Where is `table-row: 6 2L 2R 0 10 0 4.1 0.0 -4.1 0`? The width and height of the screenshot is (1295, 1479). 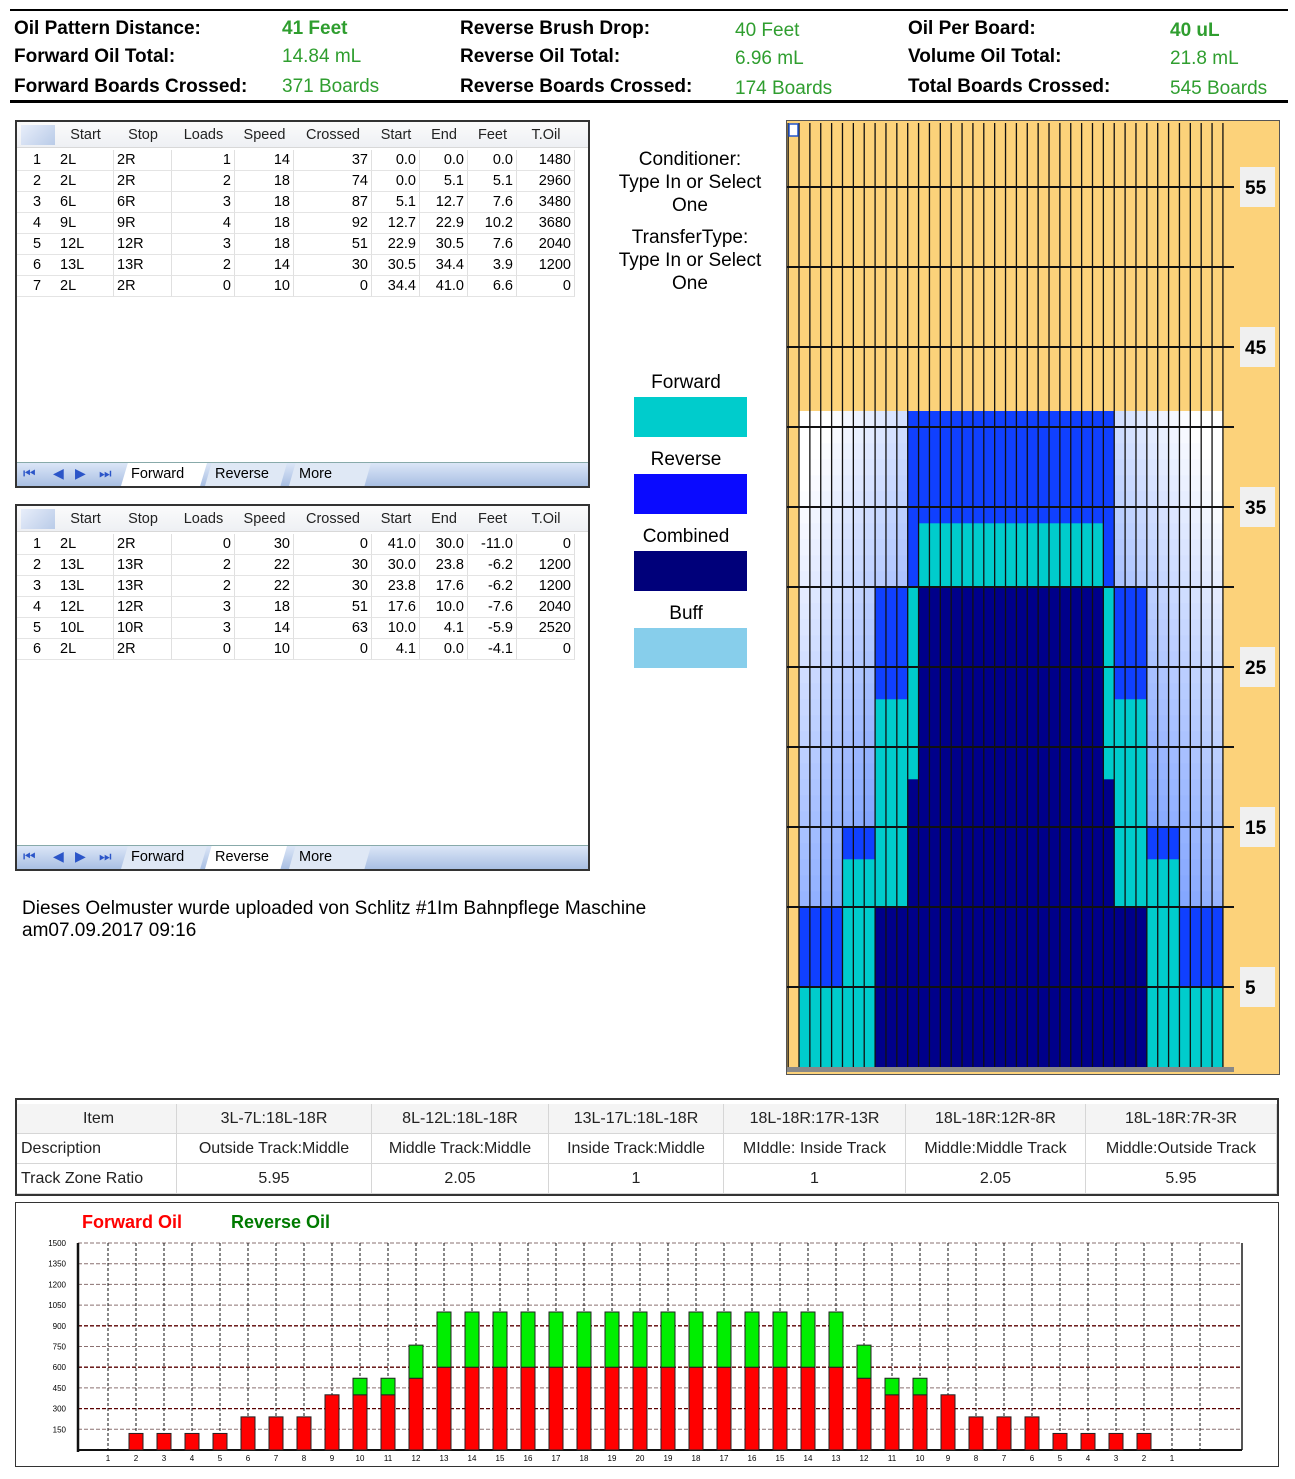
table-row: 6 2L 2R 0 10 0 4.1 0.0 -4.1 0 is located at coordinates (297, 649).